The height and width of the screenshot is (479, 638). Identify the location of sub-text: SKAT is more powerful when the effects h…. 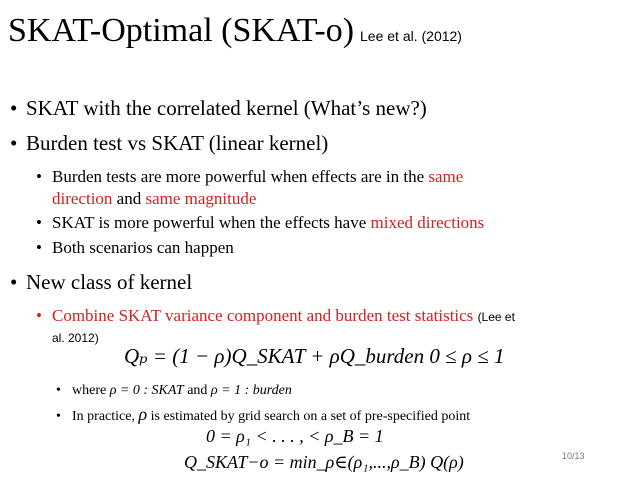
(211, 222).